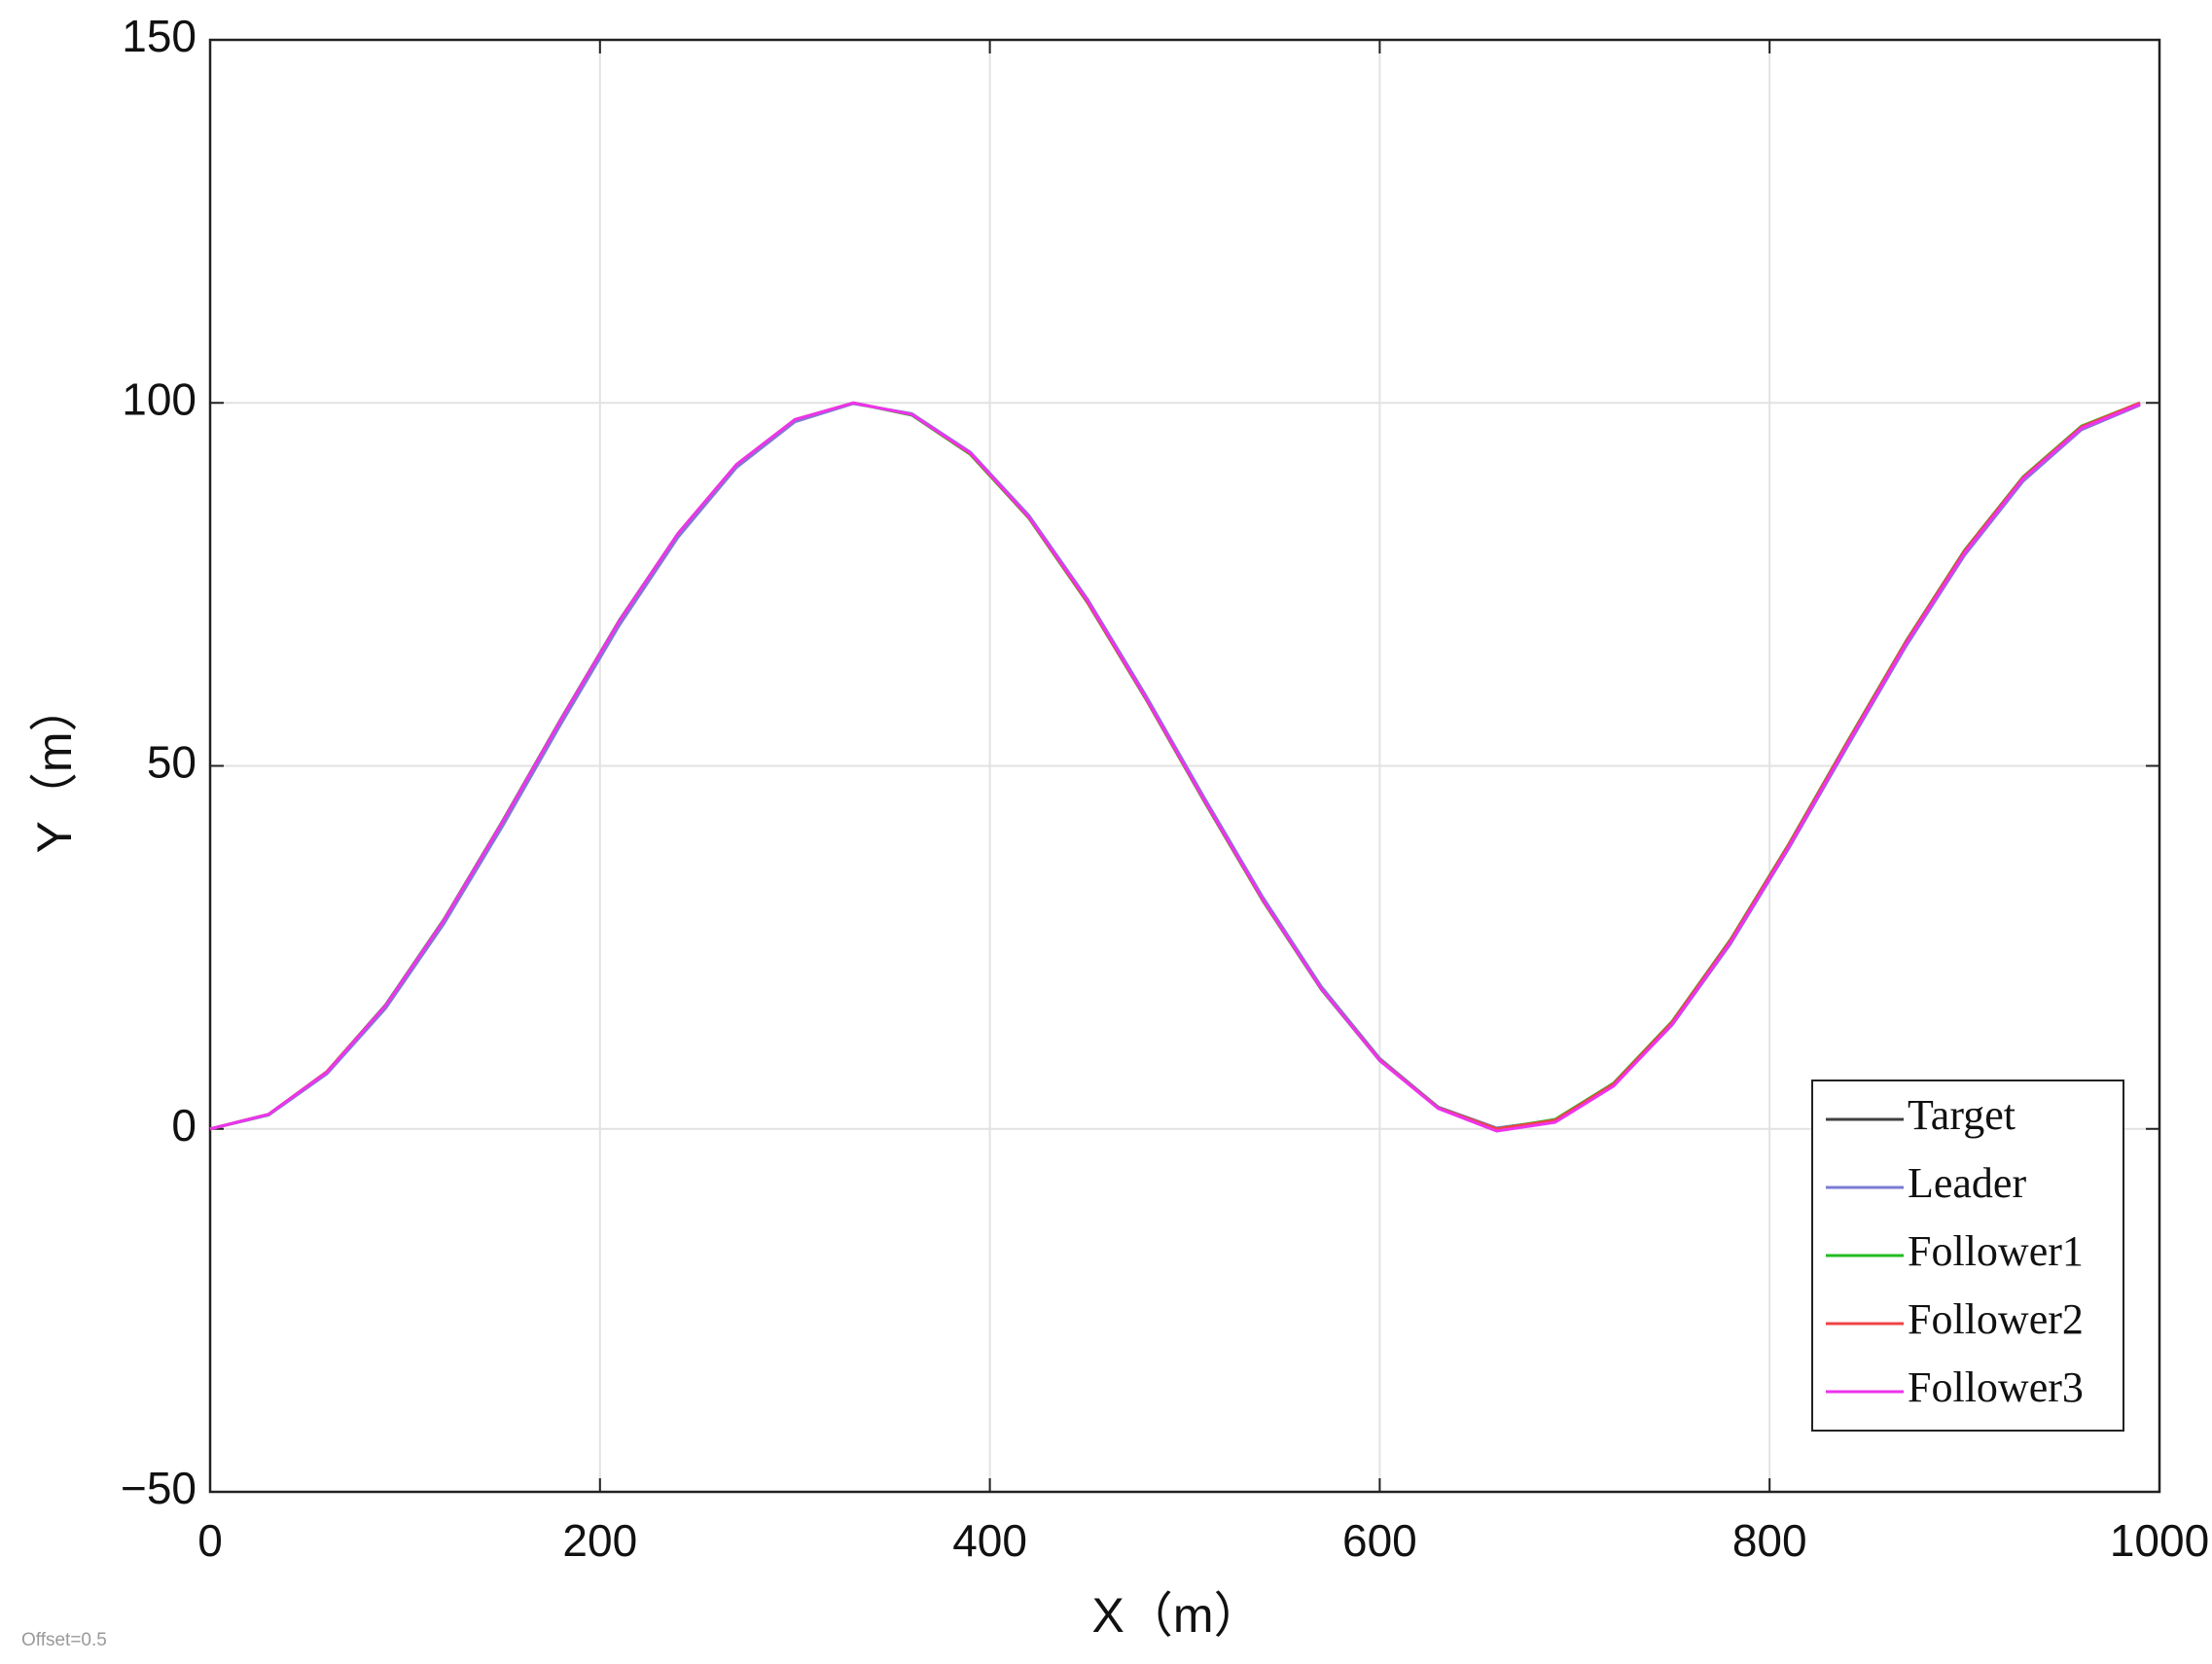 The width and height of the screenshot is (2212, 1664). Describe the element at coordinates (159, 398) in the screenshot. I see `y-tick-label: 100` at that location.